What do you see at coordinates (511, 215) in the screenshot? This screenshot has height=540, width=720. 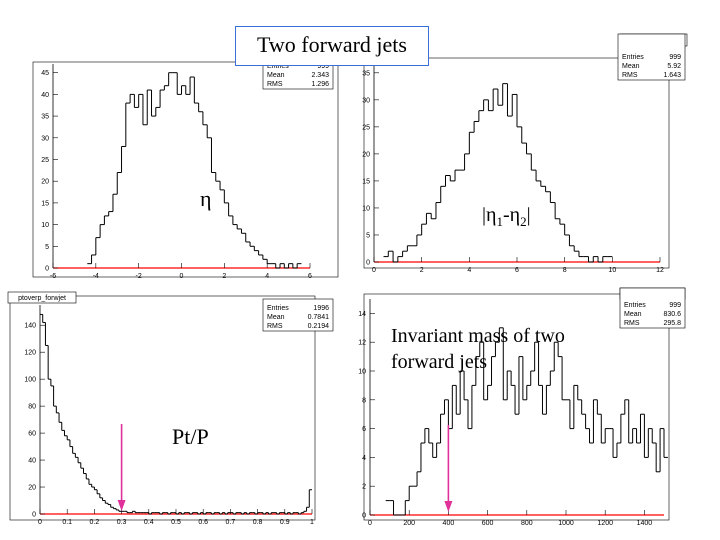 I see `deta-part-b: -η` at bounding box center [511, 215].